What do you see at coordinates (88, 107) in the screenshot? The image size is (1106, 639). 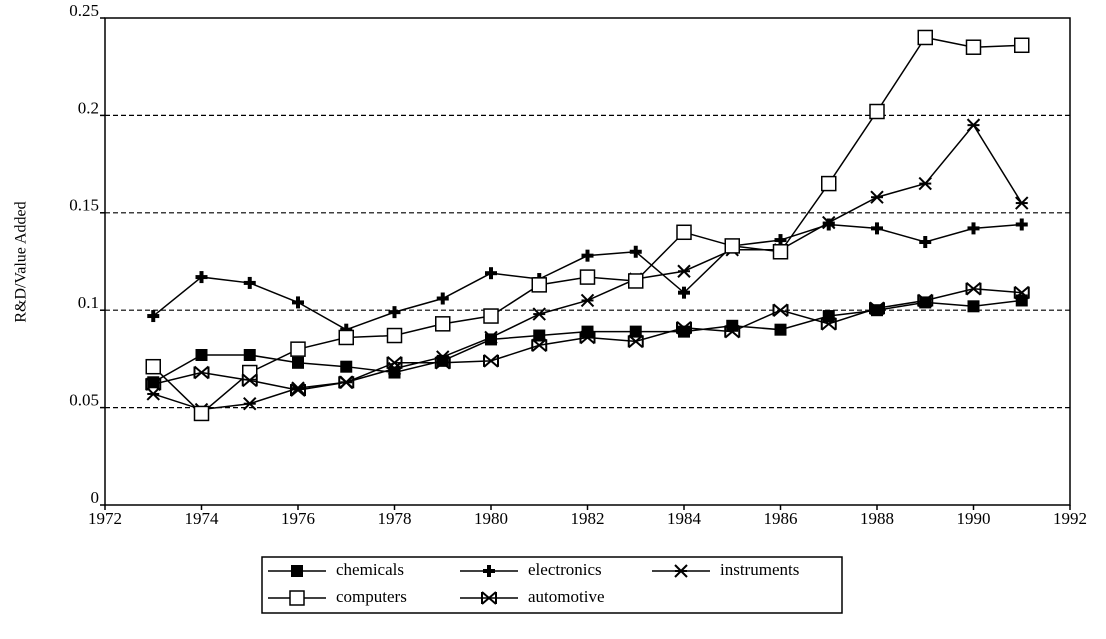 I see `y-tick-label: 0.2` at bounding box center [88, 107].